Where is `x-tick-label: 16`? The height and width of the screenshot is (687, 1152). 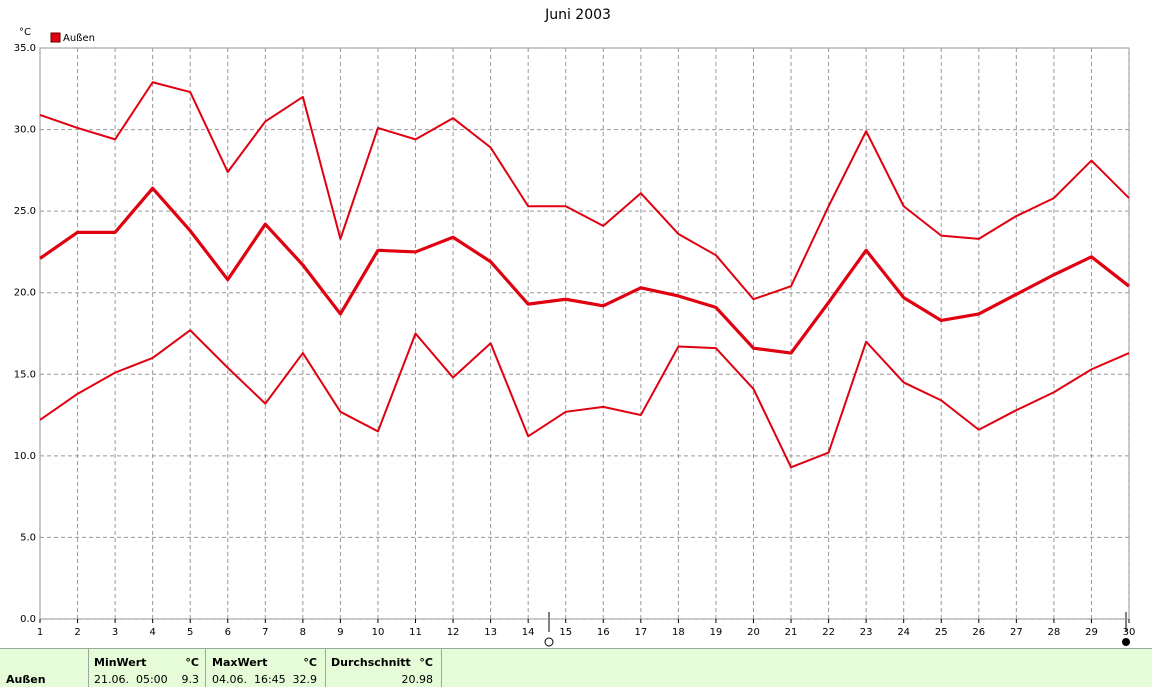
x-tick-label: 16 is located at coordinates (603, 632).